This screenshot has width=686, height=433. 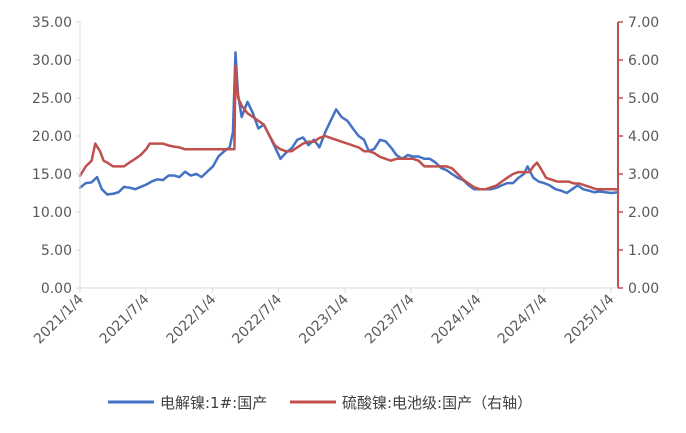 I want to click on x-tick-label: 2023/7/4, so click(x=390, y=319).